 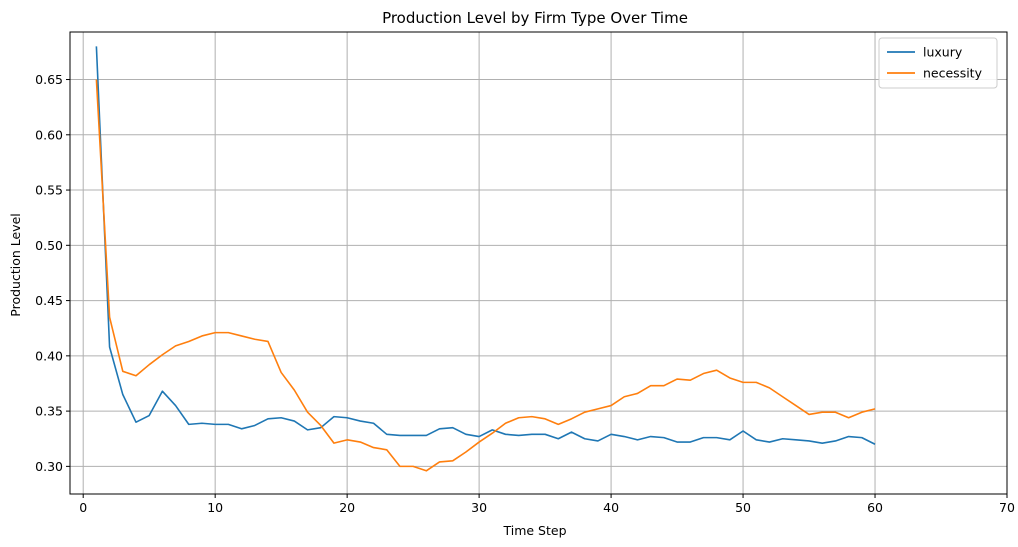 I want to click on x-tick-label: 30, so click(x=479, y=507).